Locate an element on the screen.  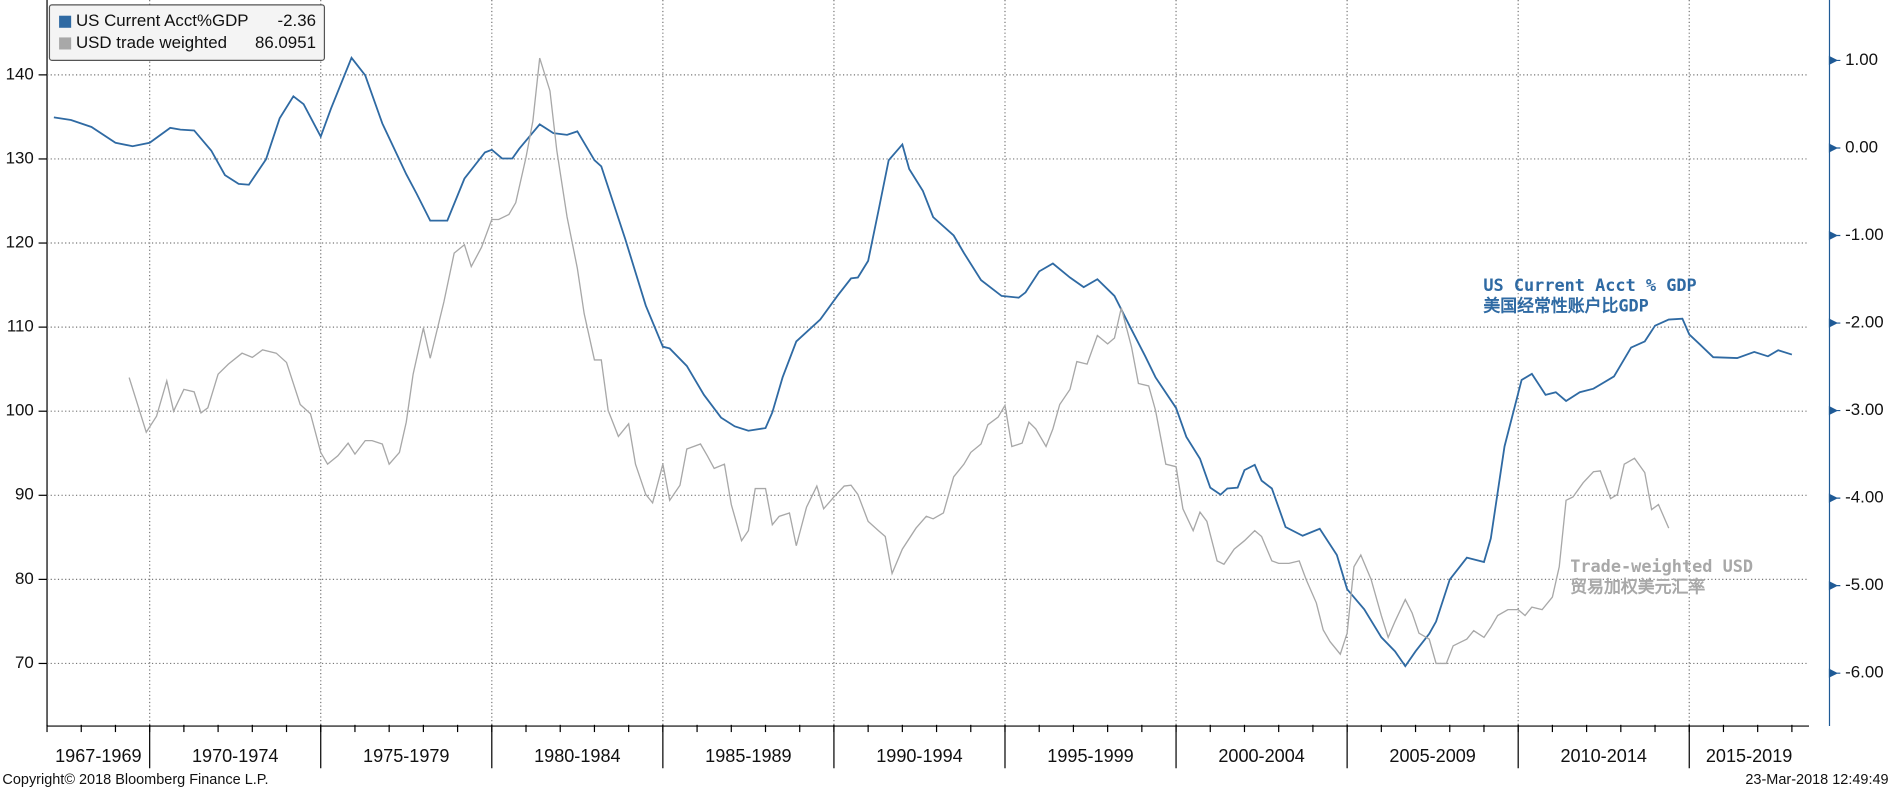
y-tick-label: 120 is located at coordinates (20, 241).